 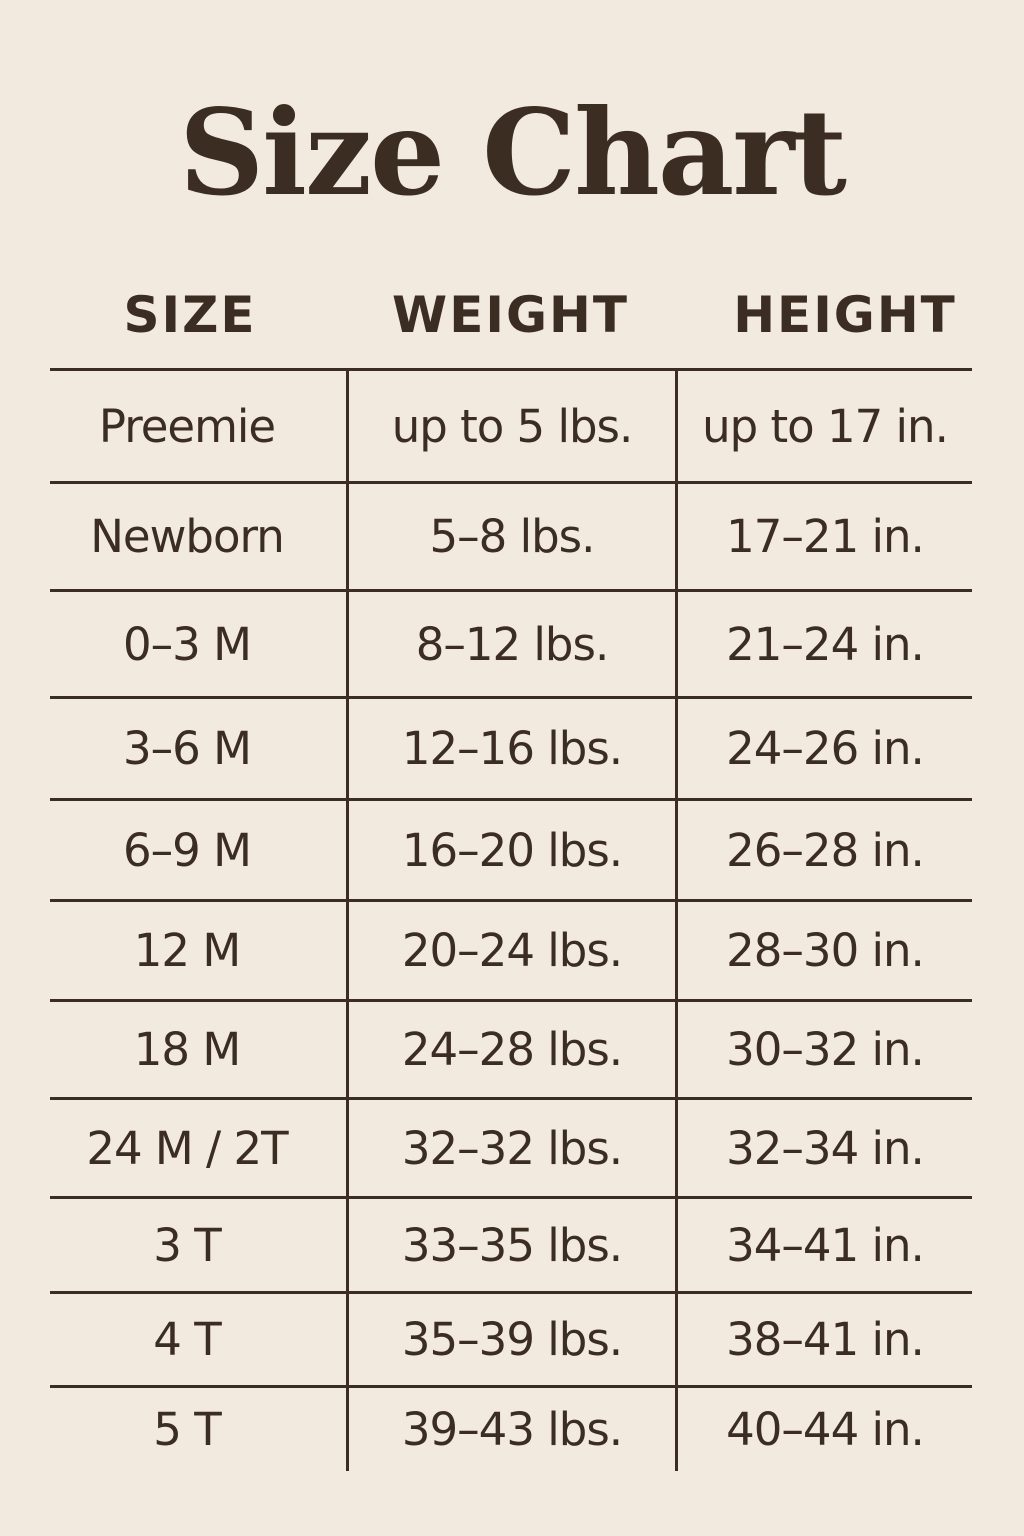 What do you see at coordinates (823, 950) in the screenshot?
I see `height-cell: 28–30 in.` at bounding box center [823, 950].